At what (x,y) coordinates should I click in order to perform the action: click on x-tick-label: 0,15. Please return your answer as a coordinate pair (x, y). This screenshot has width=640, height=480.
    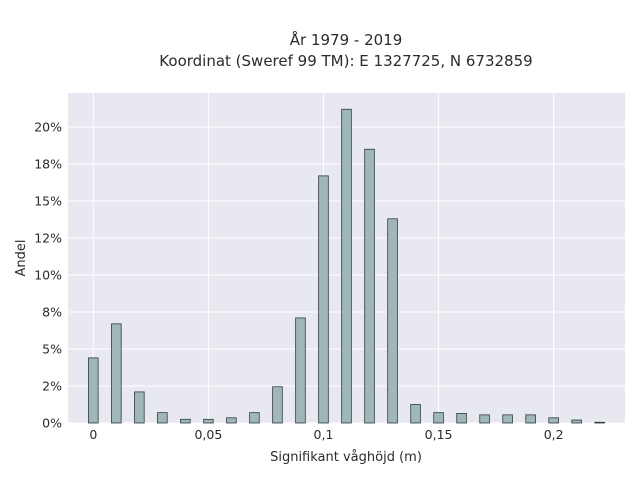
    Looking at the image, I should click on (439, 434).